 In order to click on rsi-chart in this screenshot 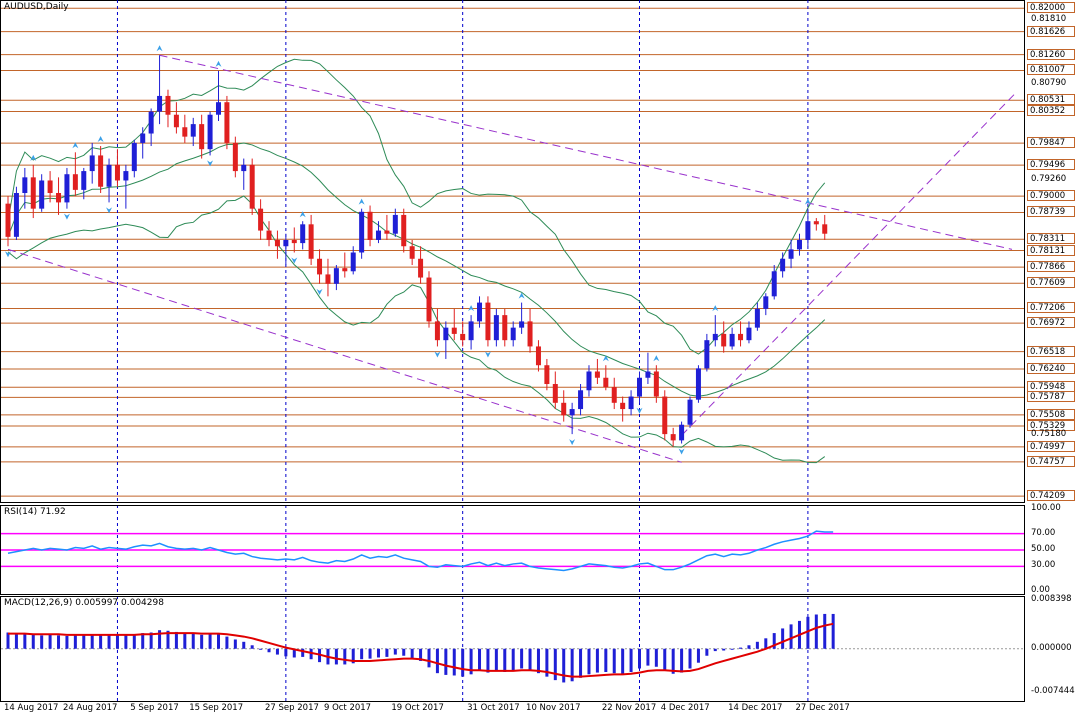, I will do `click(540, 550)`.